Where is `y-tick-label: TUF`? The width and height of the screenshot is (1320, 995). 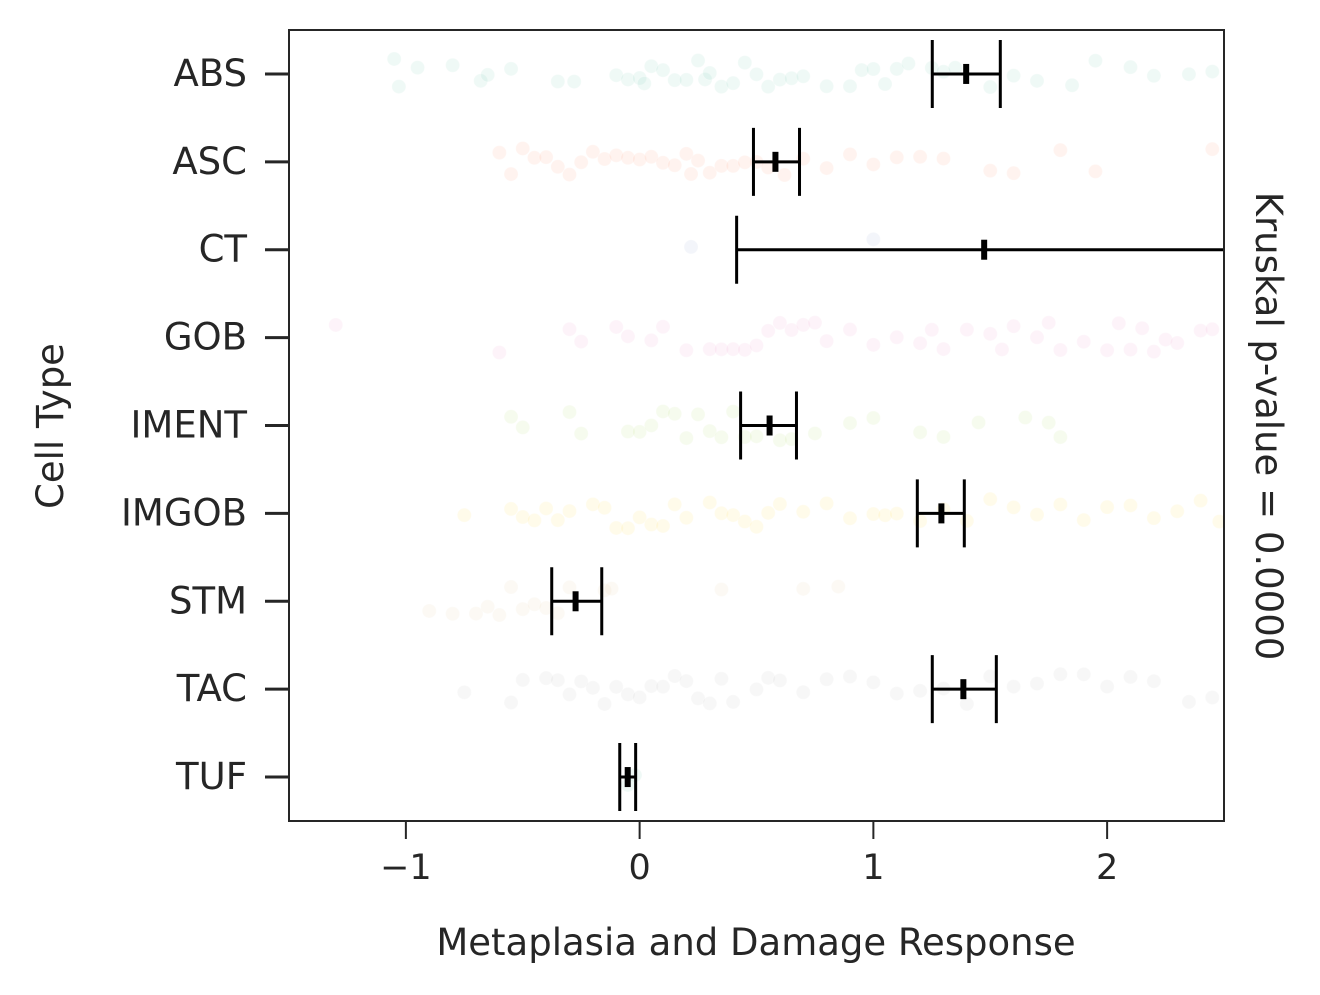 y-tick-label: TUF is located at coordinates (211, 776).